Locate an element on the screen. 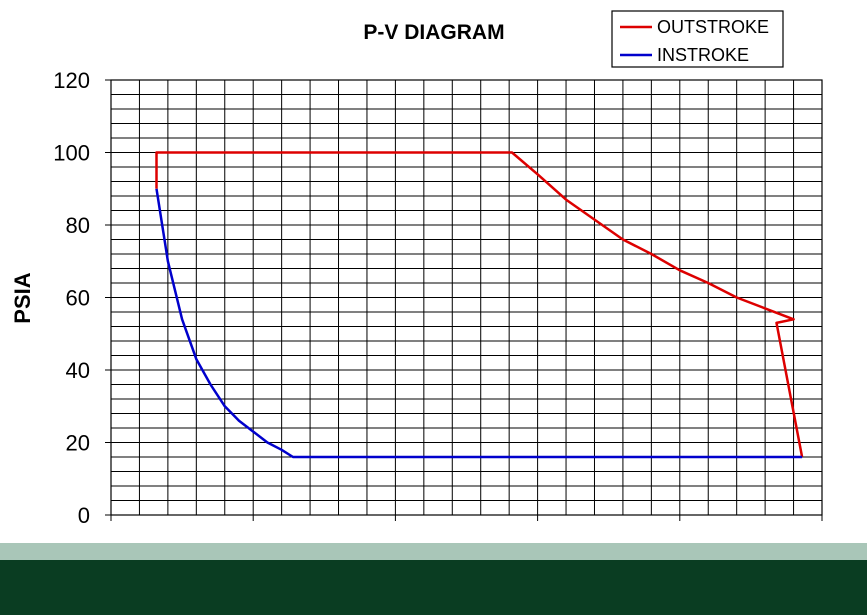 The height and width of the screenshot is (615, 867). footer-bar is located at coordinates (433, 579).